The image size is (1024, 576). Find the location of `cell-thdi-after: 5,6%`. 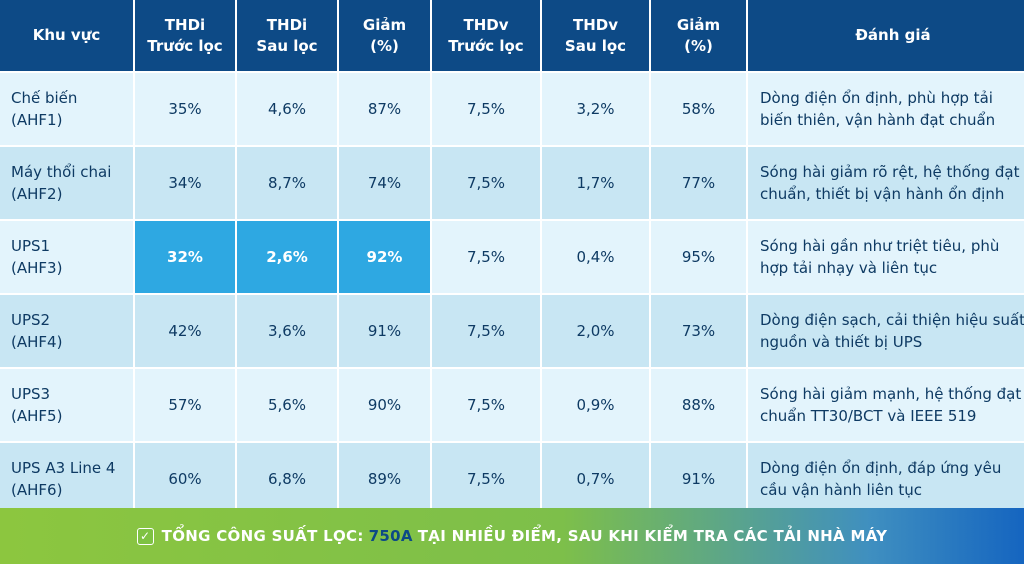

cell-thdi-after: 5,6% is located at coordinates (287, 405).